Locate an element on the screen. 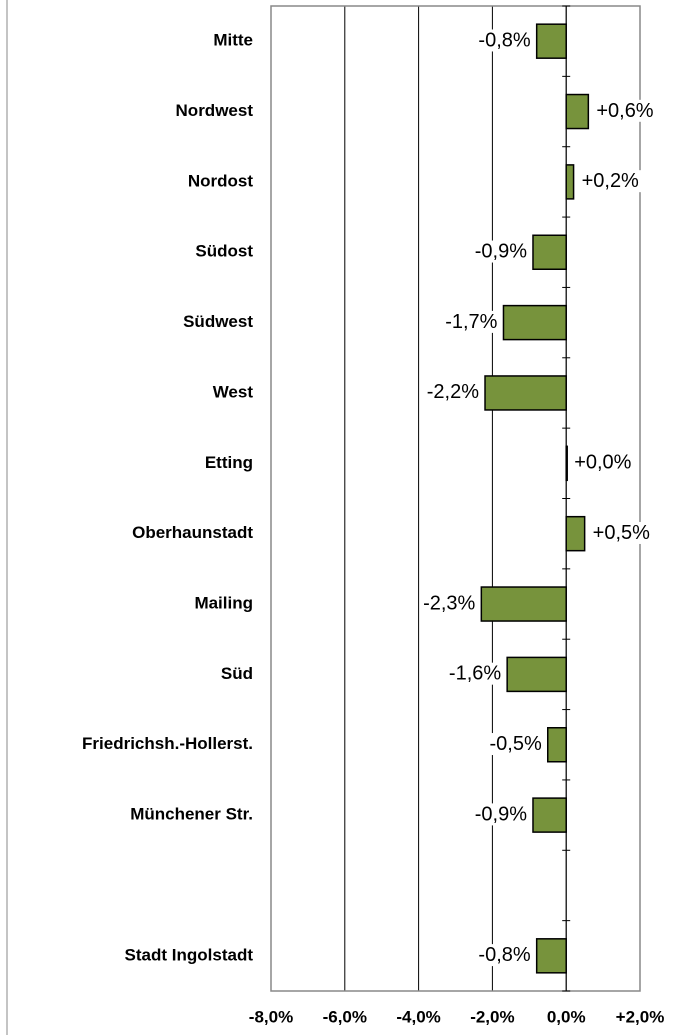 This screenshot has width=684, height=1035. y-tick-label: Oberhaunstadt is located at coordinates (192, 532).